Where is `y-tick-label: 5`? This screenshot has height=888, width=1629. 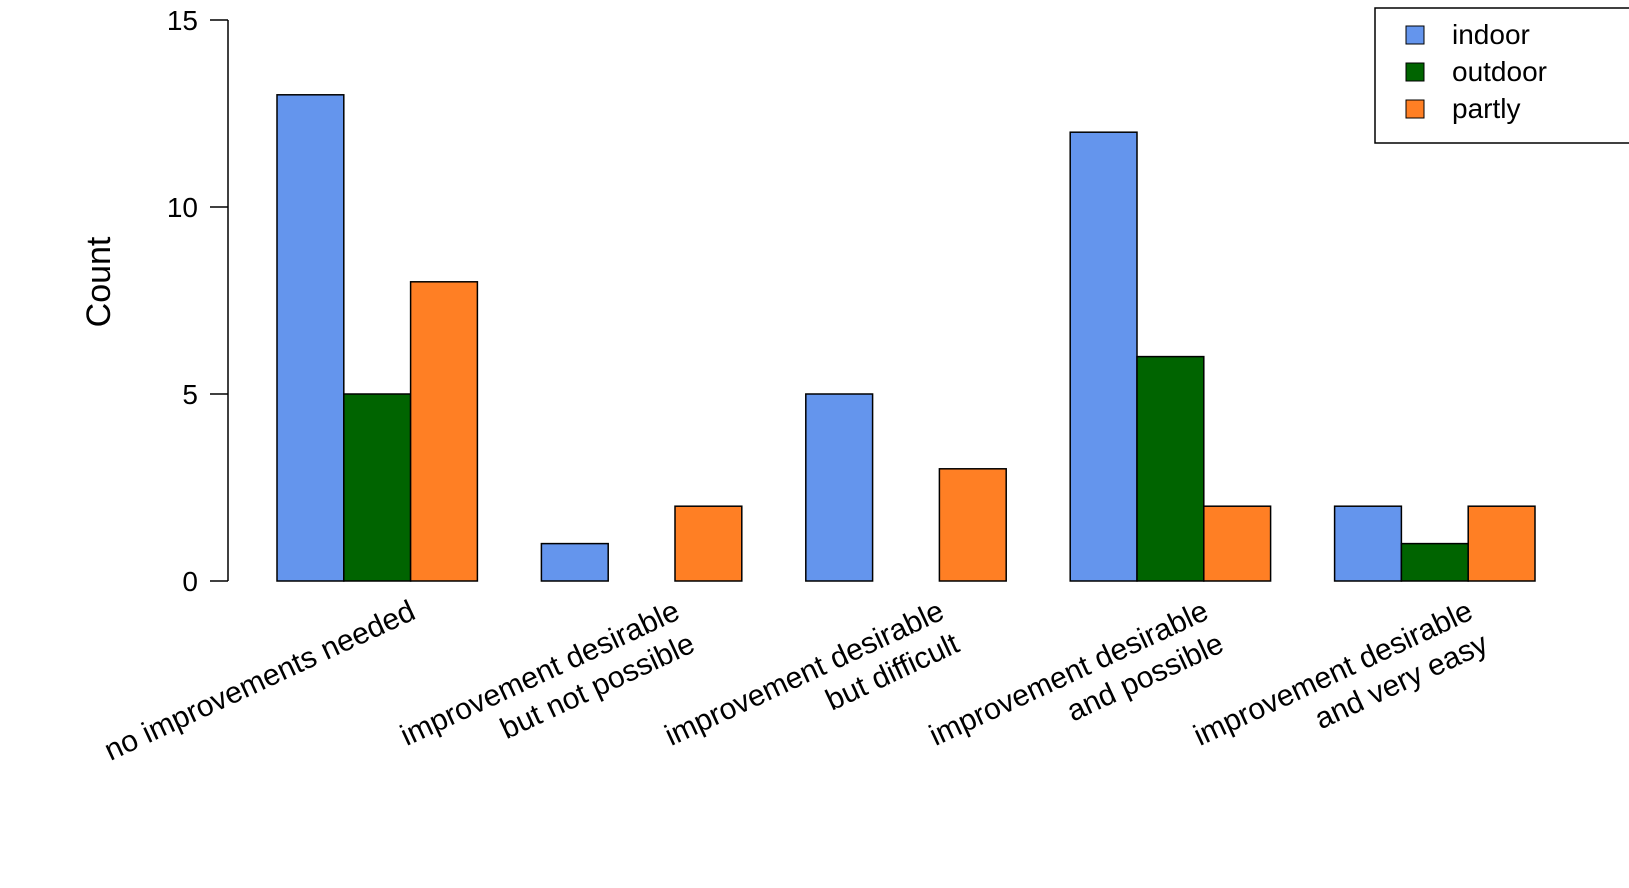
y-tick-label: 5 is located at coordinates (190, 394).